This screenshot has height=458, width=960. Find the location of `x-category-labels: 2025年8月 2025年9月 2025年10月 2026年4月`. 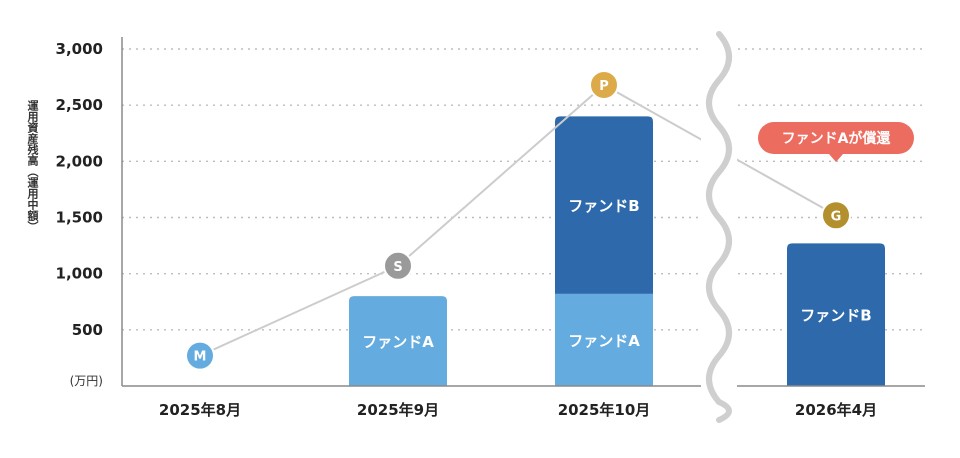

x-category-labels: 2025年8月 2025年9月 2025年10月 2026年4月 is located at coordinates (518, 410).